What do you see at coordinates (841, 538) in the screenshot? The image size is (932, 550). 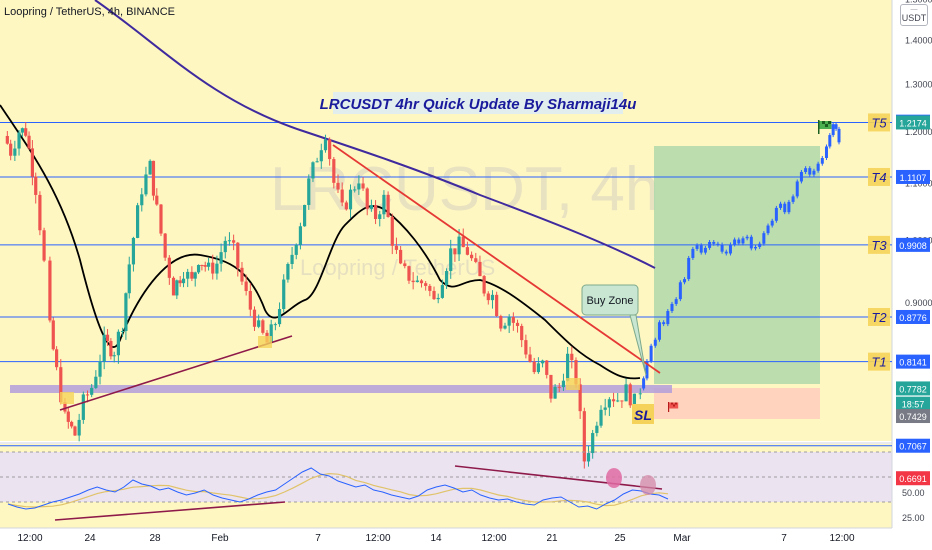 I see `time-tick: 12:00` at bounding box center [841, 538].